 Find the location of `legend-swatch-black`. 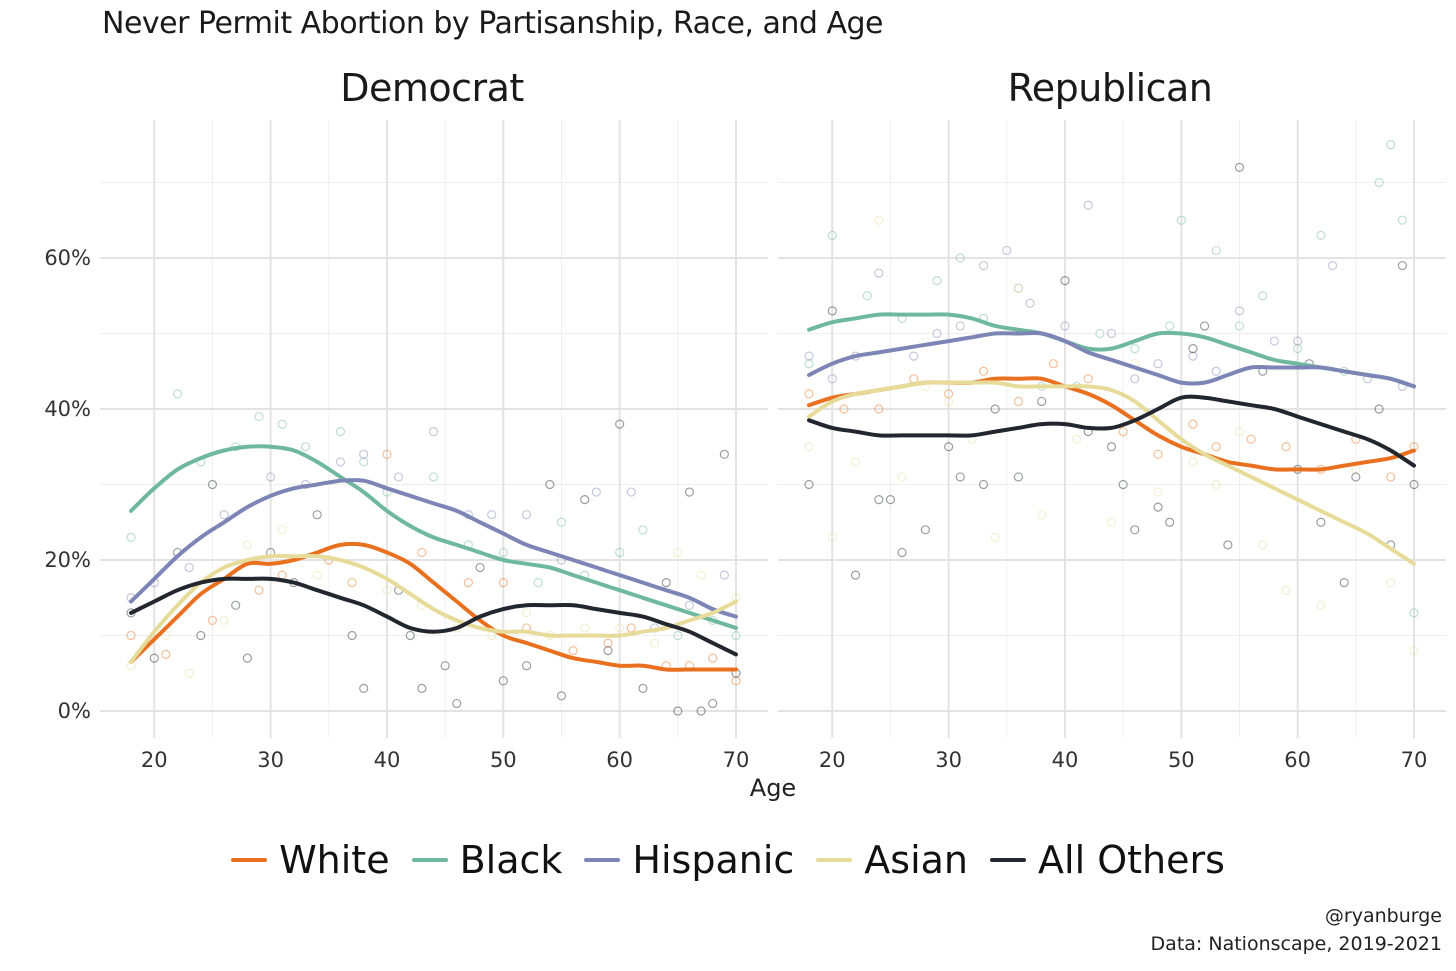

legend-swatch-black is located at coordinates (429, 860).